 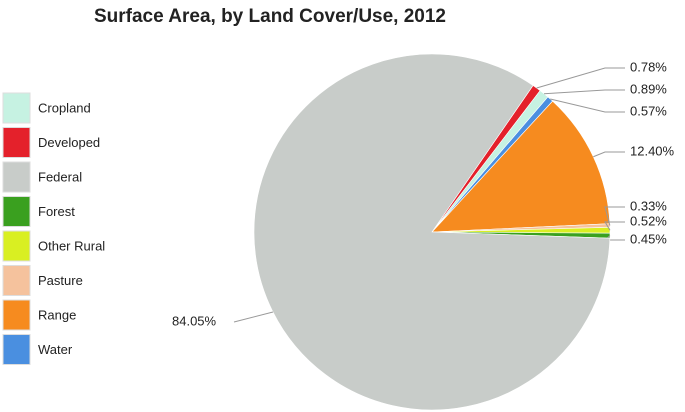 What do you see at coordinates (56, 211) in the screenshot?
I see `legend-label: Forest` at bounding box center [56, 211].